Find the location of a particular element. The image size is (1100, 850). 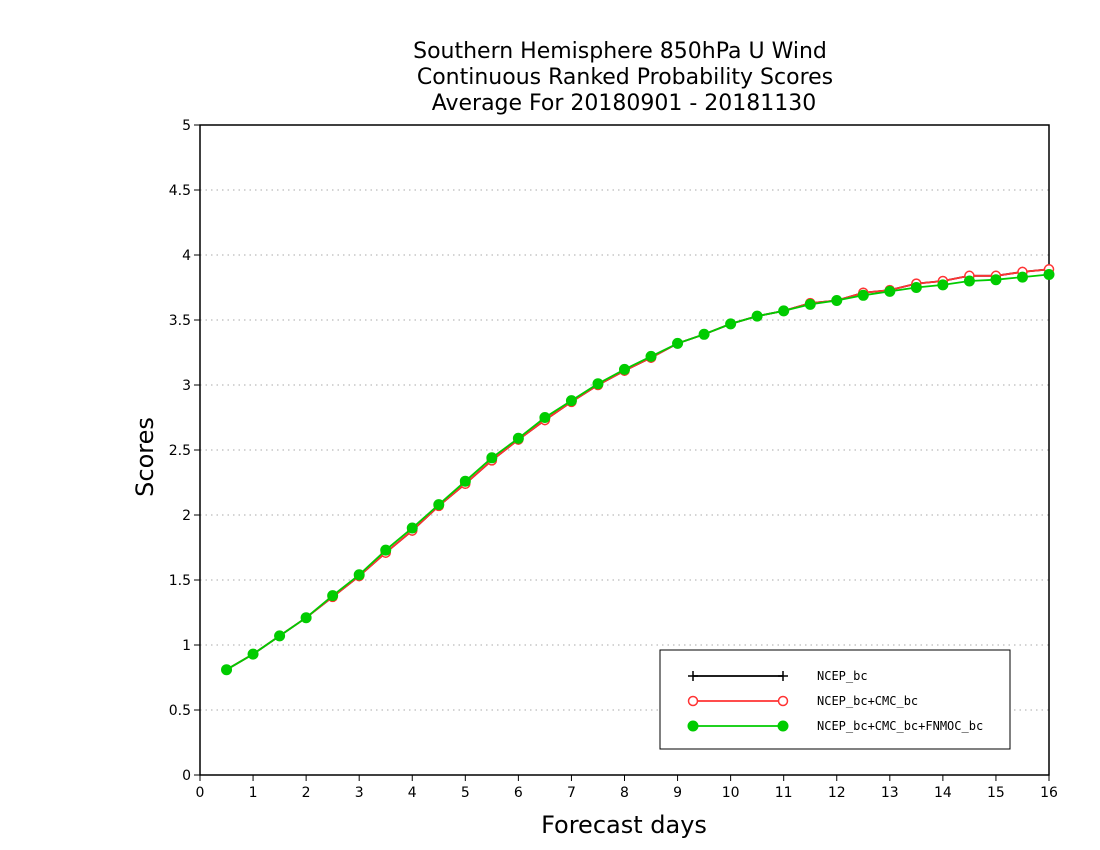

x-tick-label: 14 is located at coordinates (943, 793).